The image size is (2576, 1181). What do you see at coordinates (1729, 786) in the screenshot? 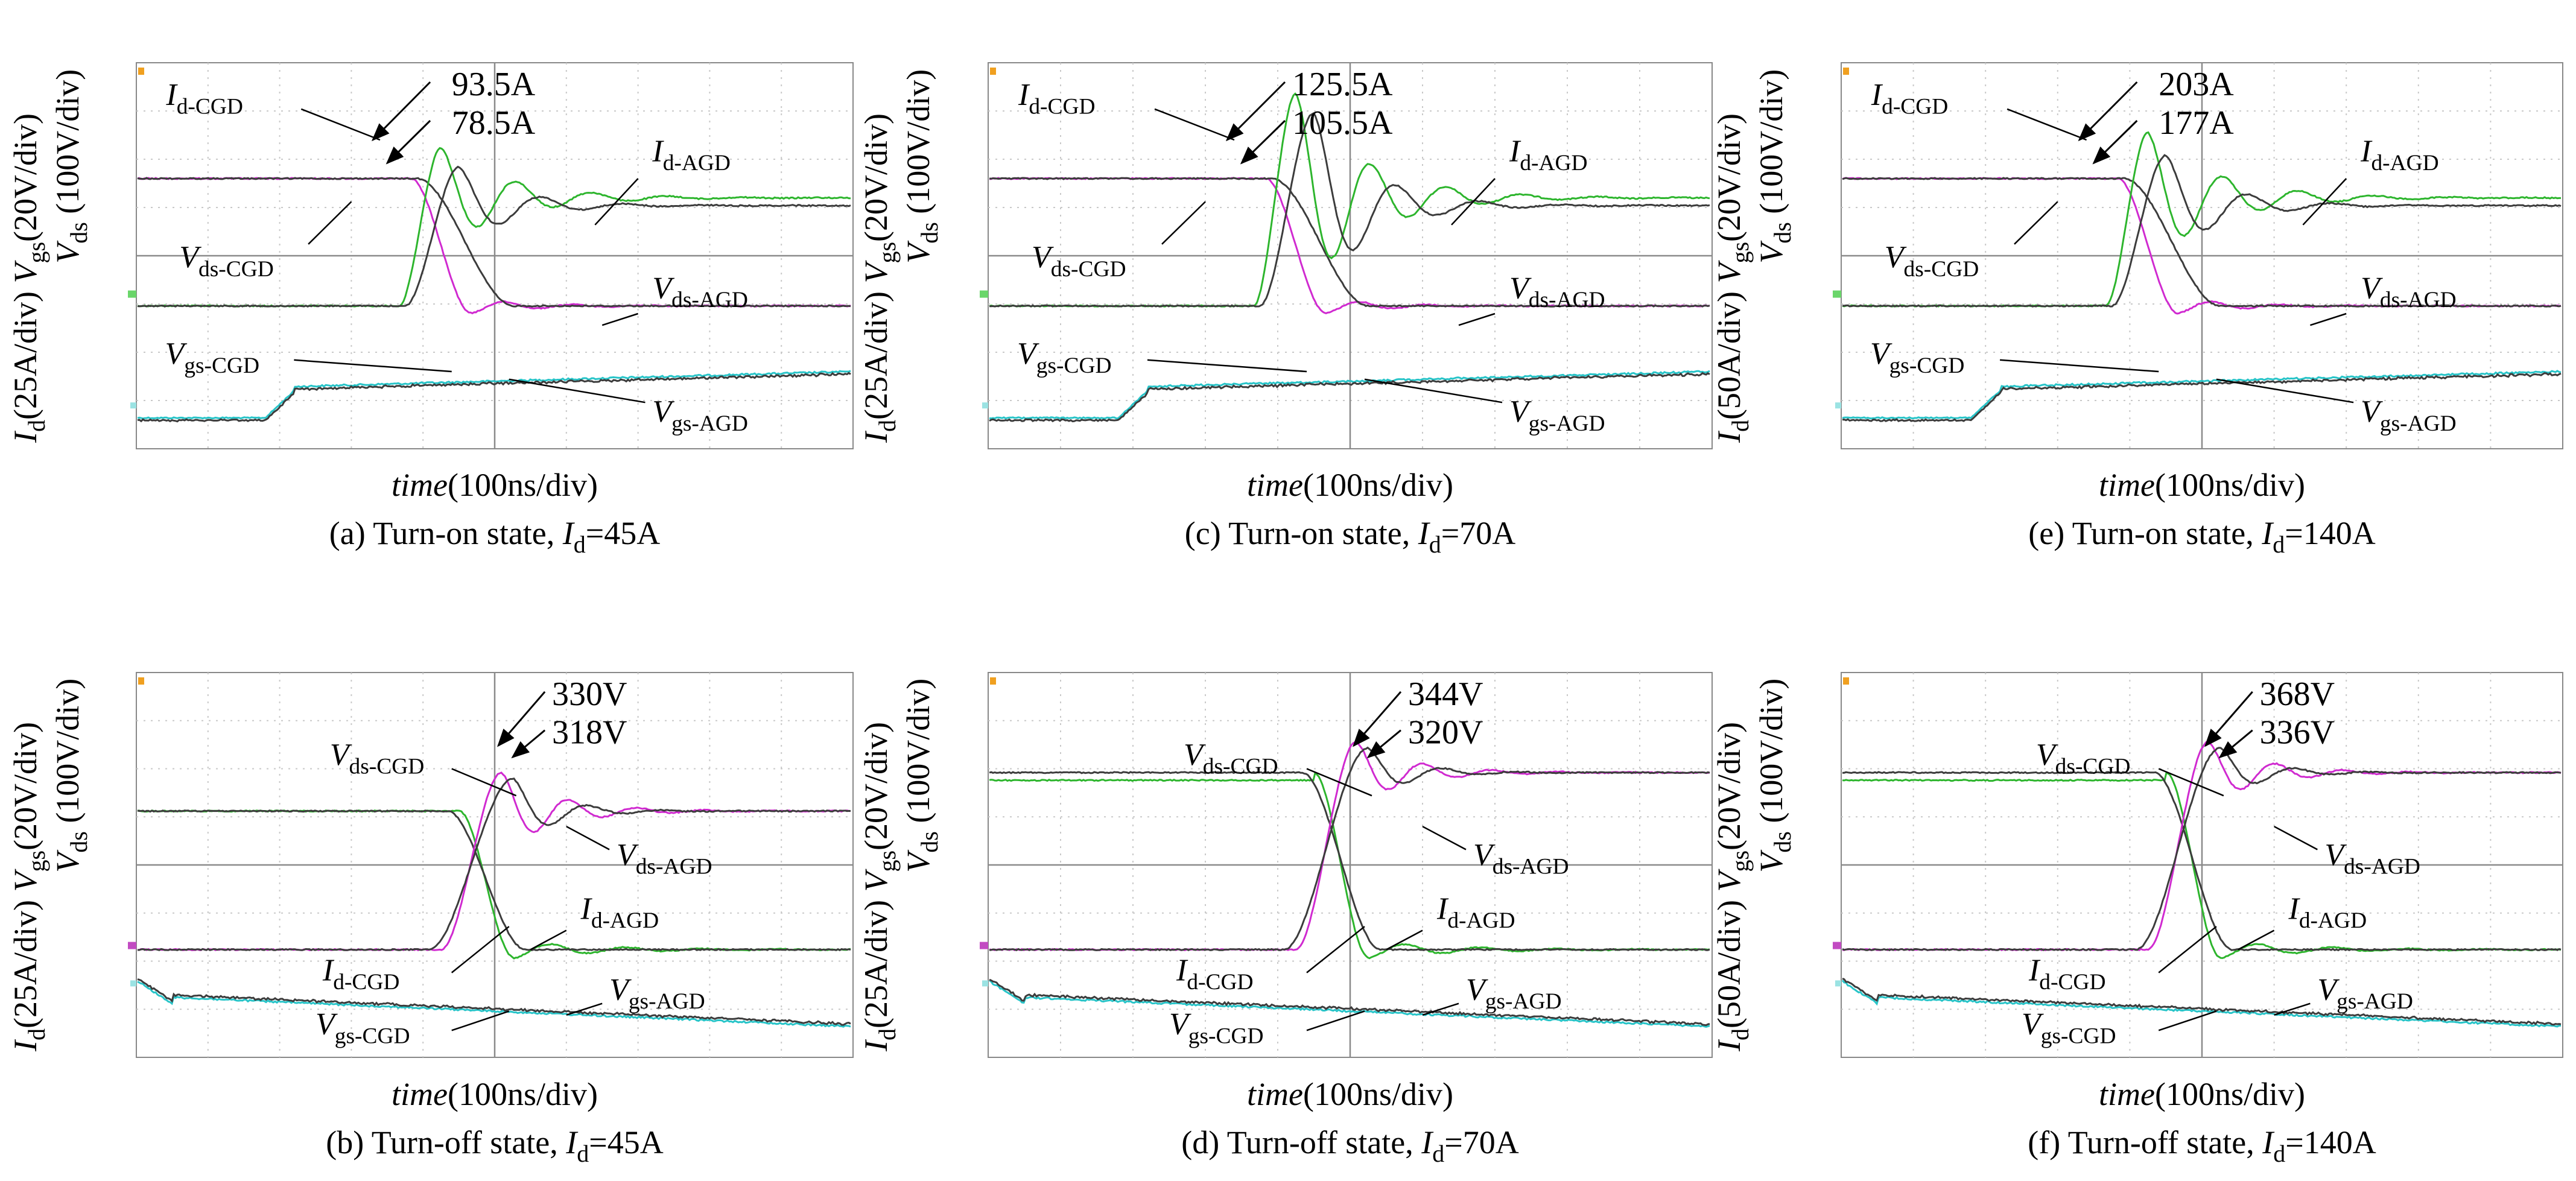
I see `y-label-vgs-unit: (20V/div)` at bounding box center [1729, 786].